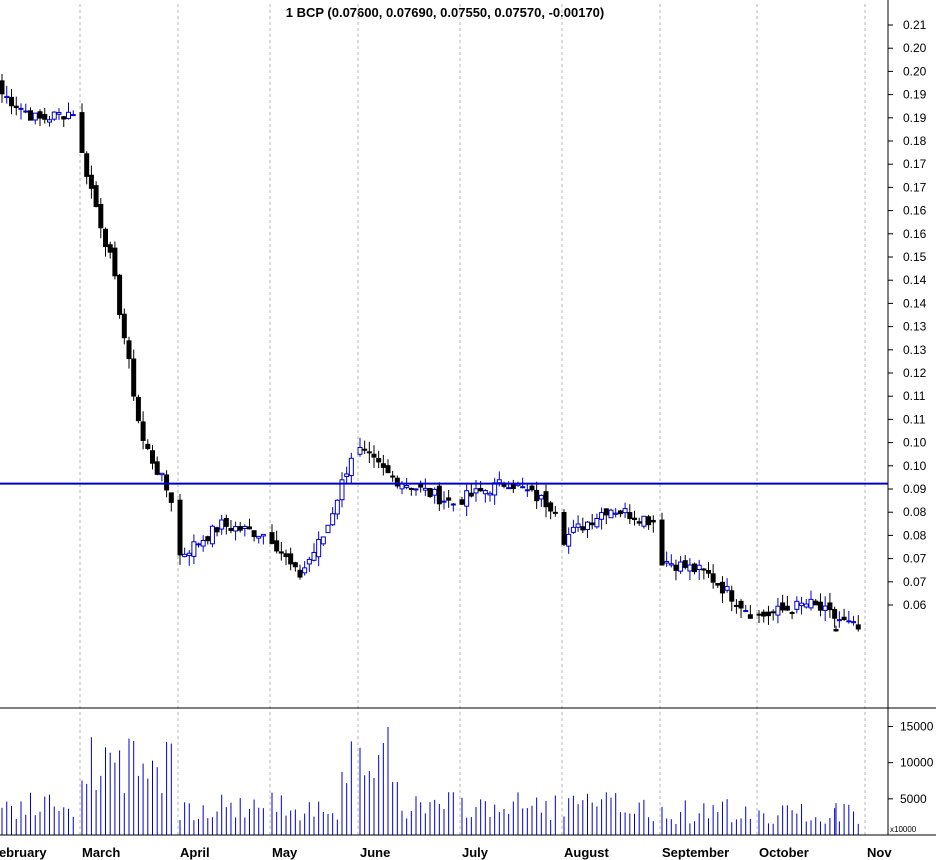  I want to click on month-label: Nov, so click(879, 852).